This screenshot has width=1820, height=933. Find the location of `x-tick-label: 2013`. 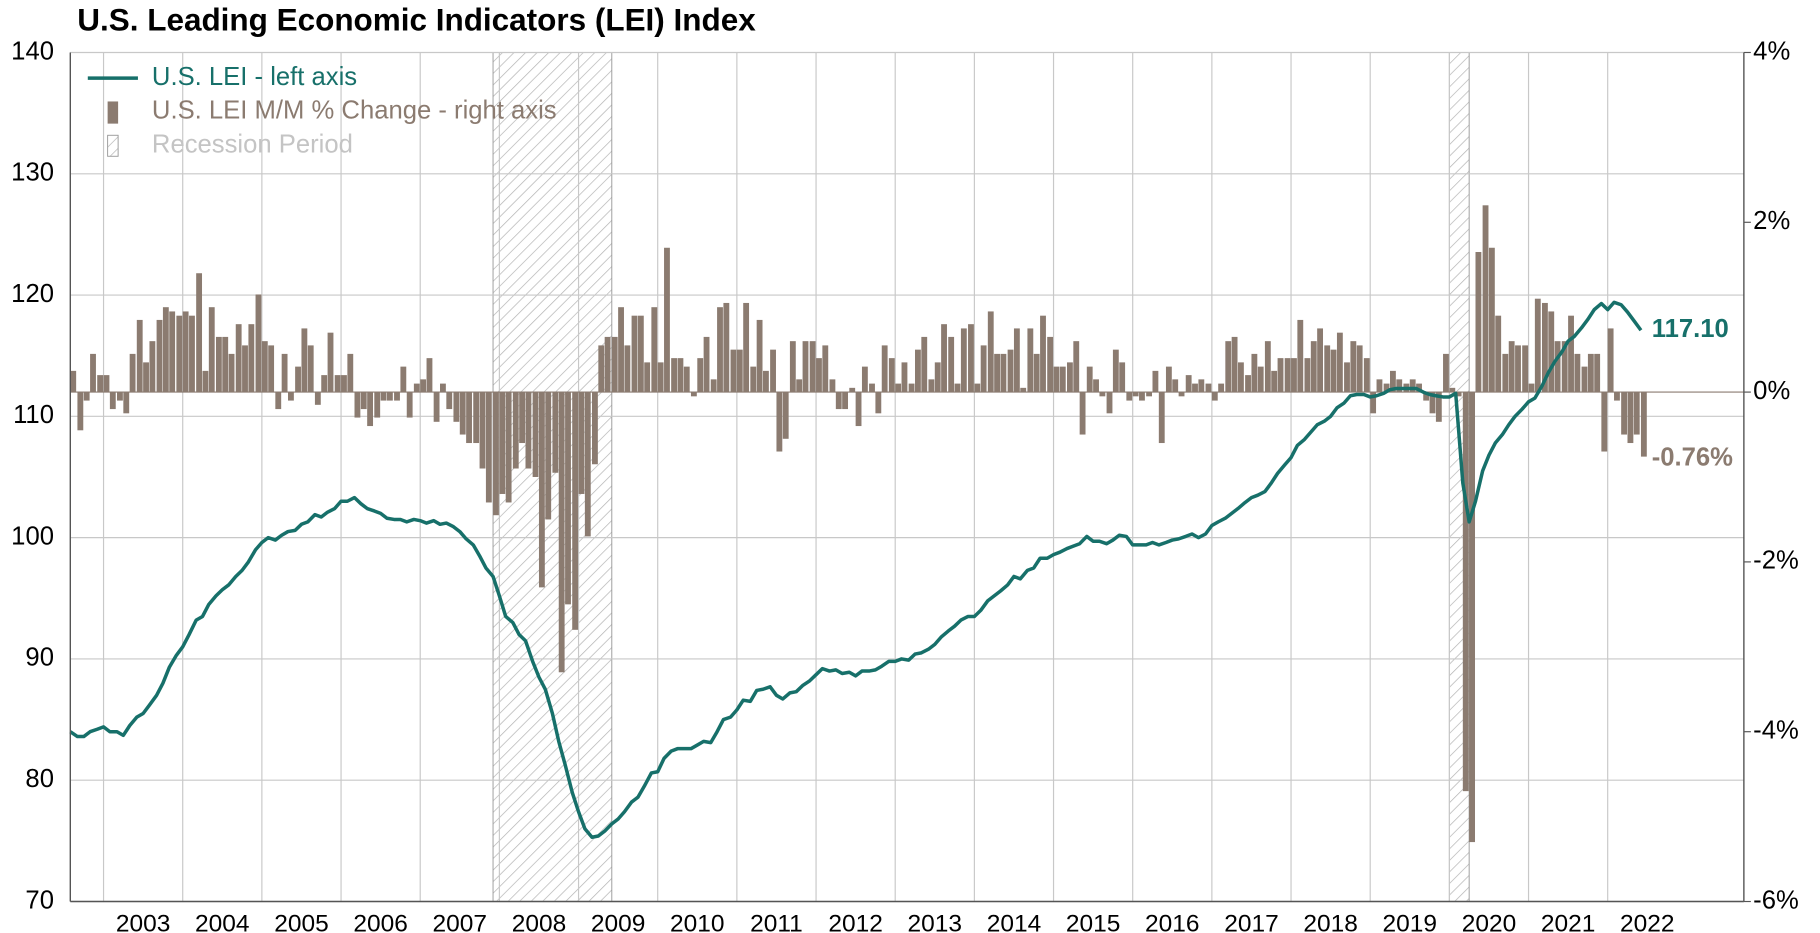

x-tick-label: 2013 is located at coordinates (935, 921).